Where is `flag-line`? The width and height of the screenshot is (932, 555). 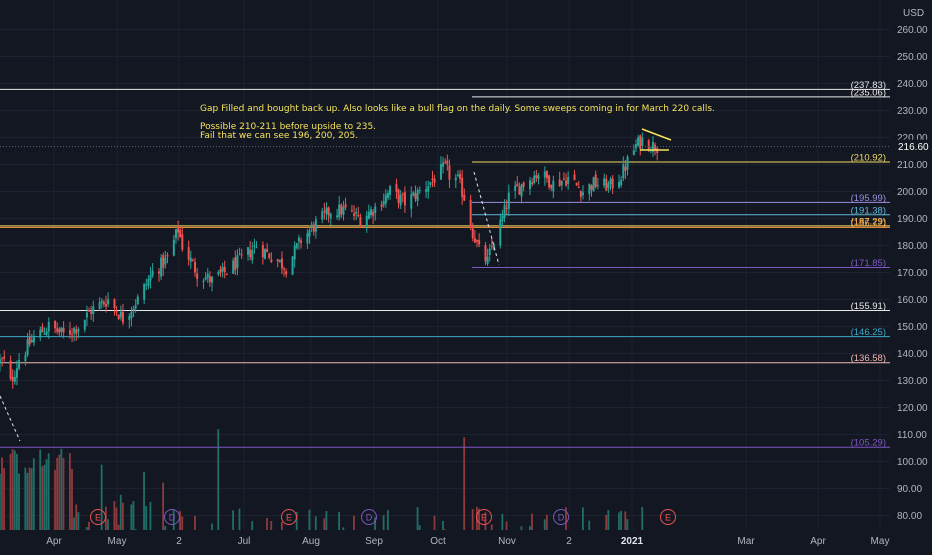
flag-line is located at coordinates (656, 134).